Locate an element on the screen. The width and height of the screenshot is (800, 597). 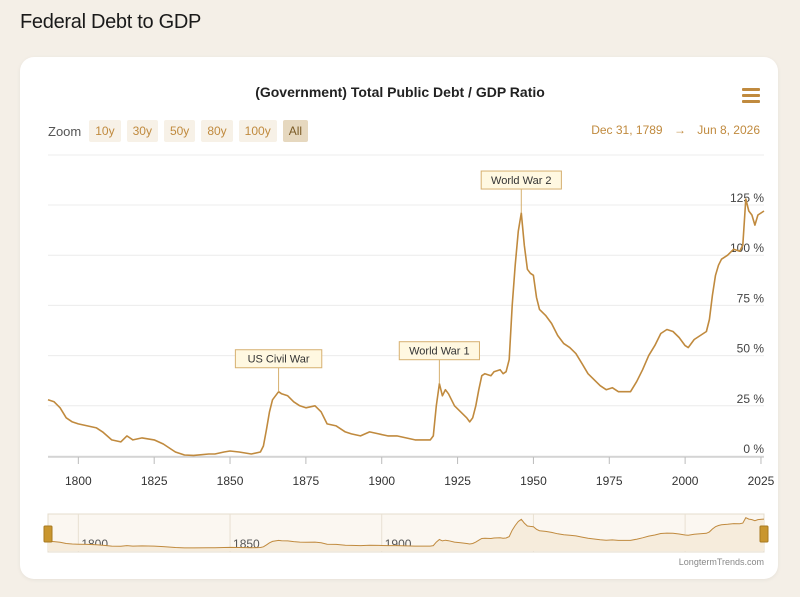
zoom-10y-button: 10y is located at coordinates (105, 131).